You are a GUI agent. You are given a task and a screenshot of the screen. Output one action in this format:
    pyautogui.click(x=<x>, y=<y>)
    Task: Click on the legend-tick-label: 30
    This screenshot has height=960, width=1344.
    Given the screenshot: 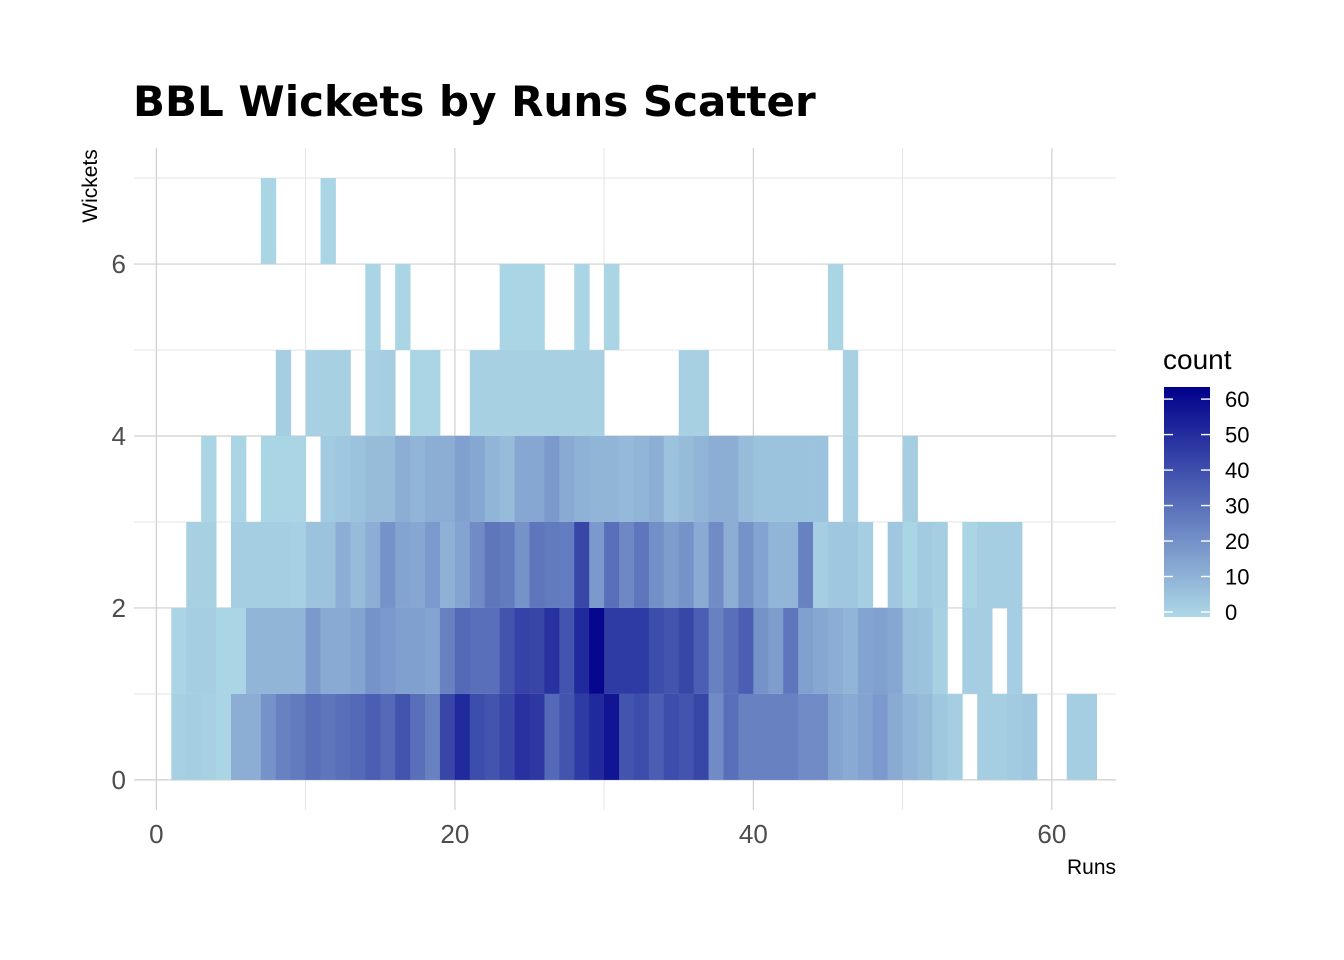 What is the action you would take?
    pyautogui.click(x=1237, y=506)
    